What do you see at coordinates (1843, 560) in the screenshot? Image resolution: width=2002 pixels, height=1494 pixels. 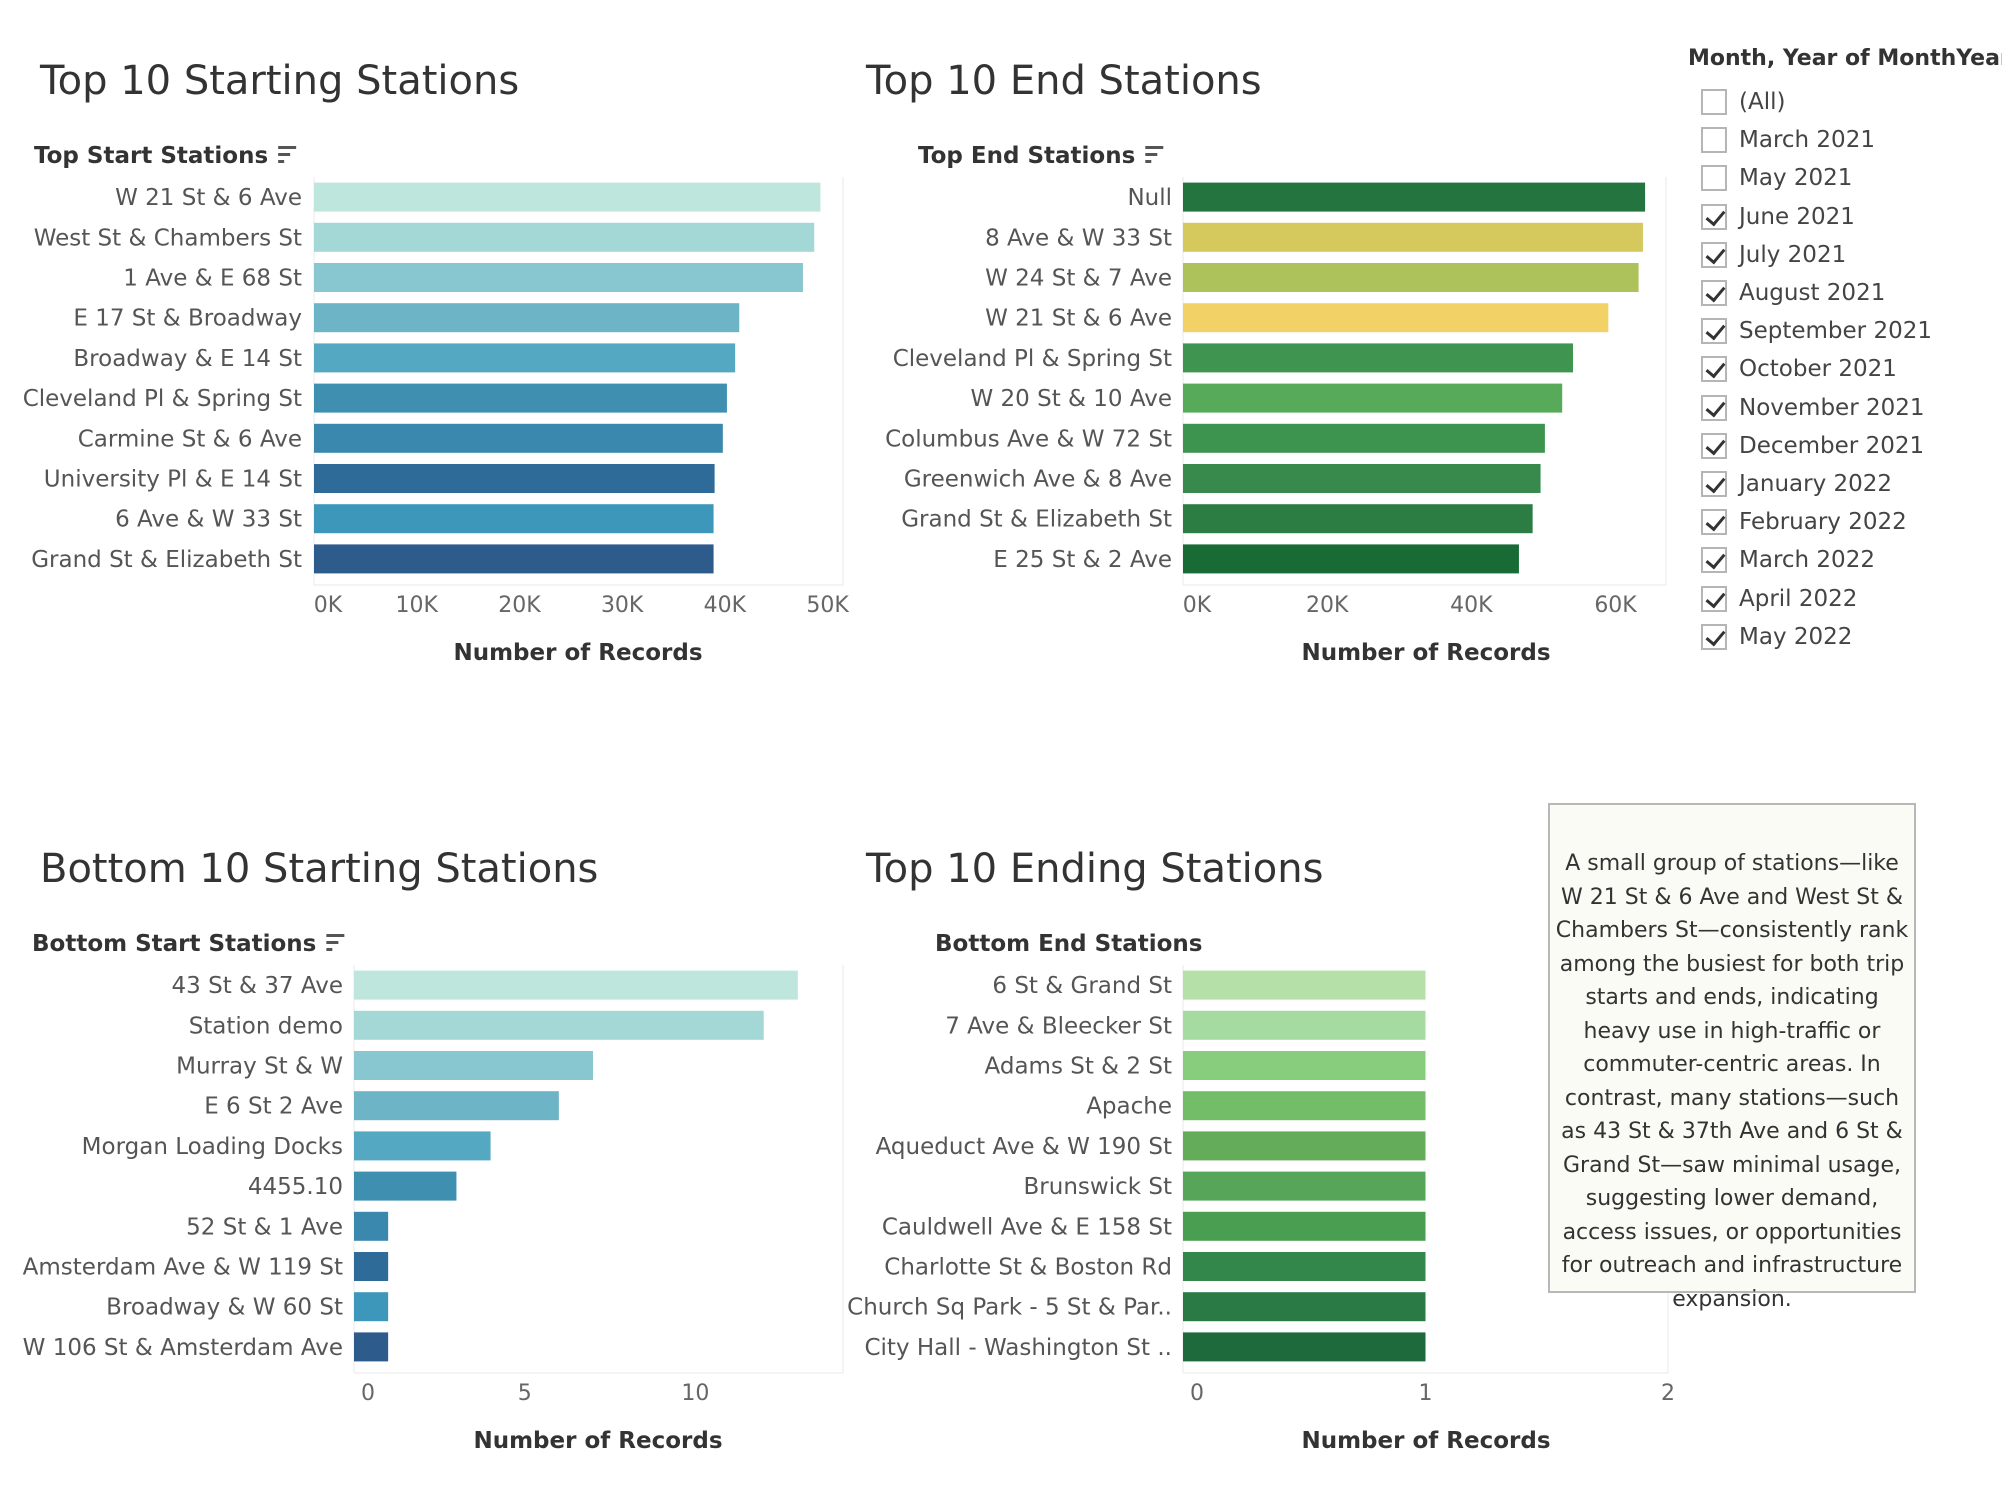 I see `filter-item: March 2022` at bounding box center [1843, 560].